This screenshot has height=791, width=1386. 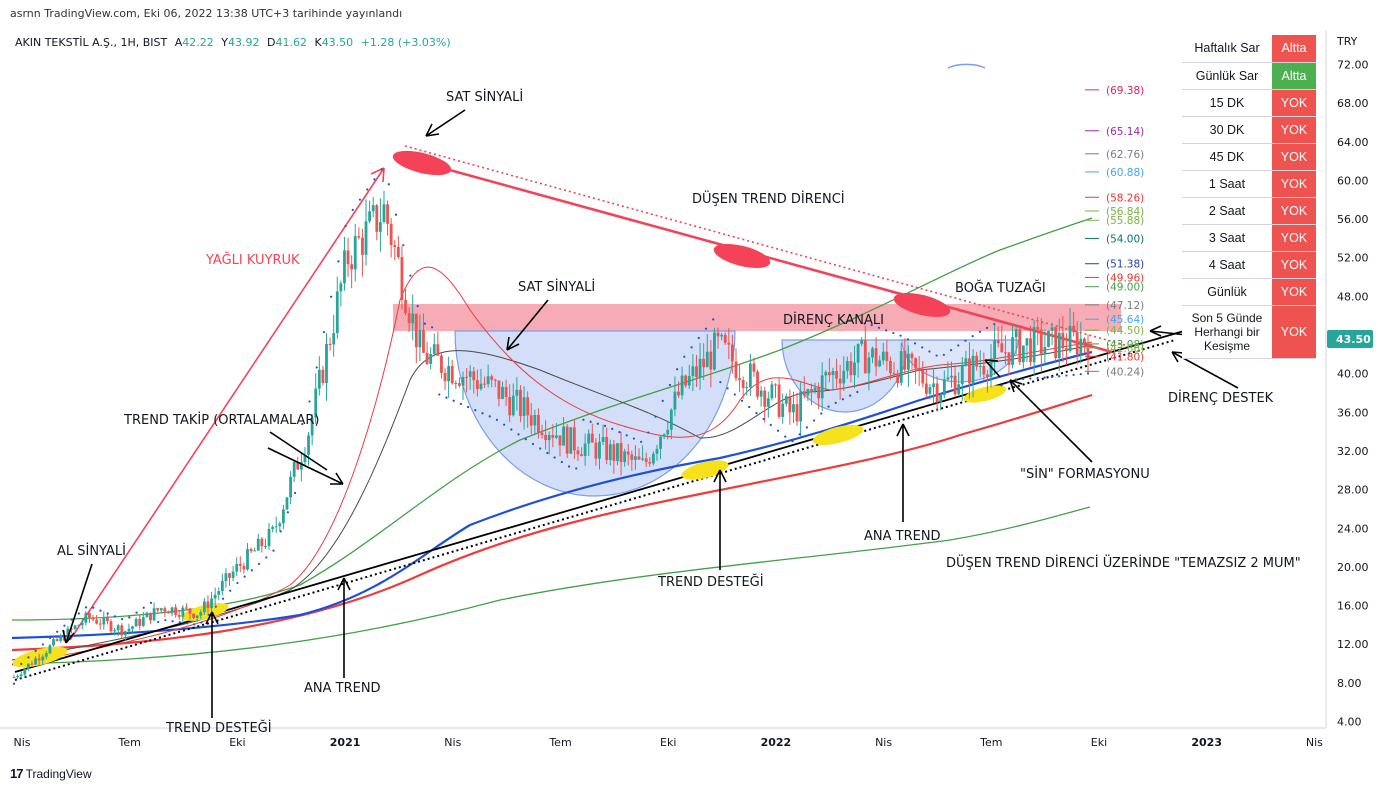 What do you see at coordinates (990, 742) in the screenshot?
I see `time-tick-label: Tem` at bounding box center [990, 742].